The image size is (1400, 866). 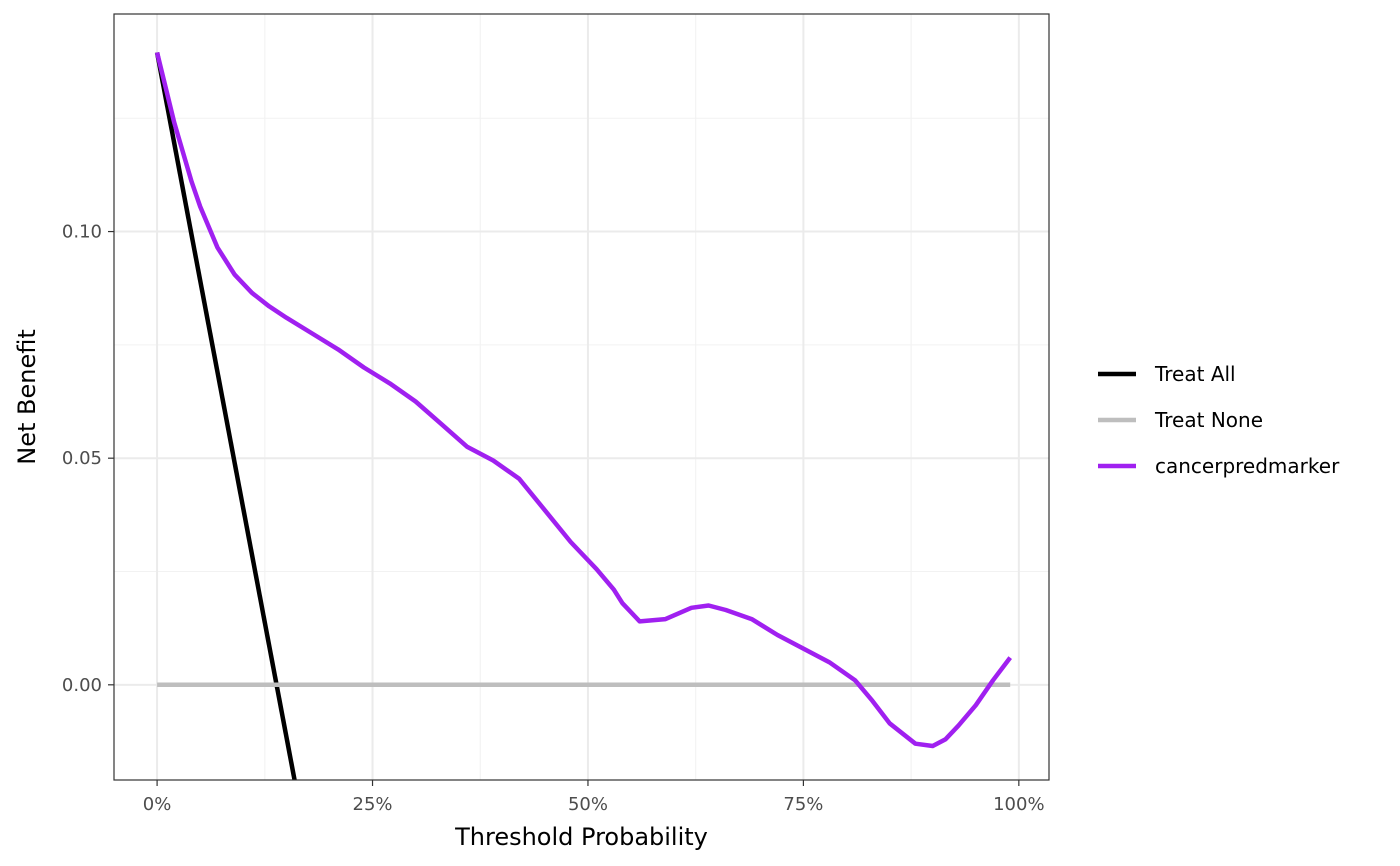 I want to click on x-tick-label: 0%, so click(x=157, y=804).